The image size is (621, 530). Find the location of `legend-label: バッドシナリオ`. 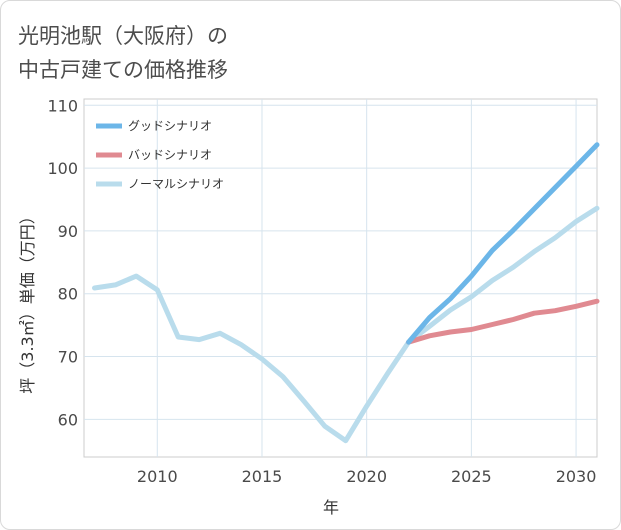

legend-label: バッドシナリオ is located at coordinates (170, 155).